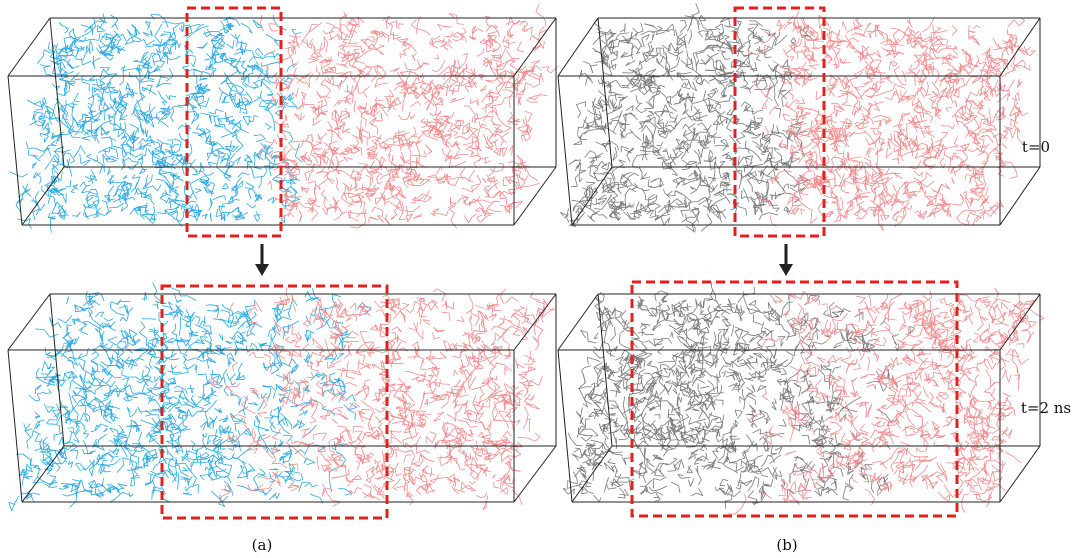 This screenshot has height=558, width=1084. What do you see at coordinates (794, 399) in the screenshot?
I see `interface-highlight-b-bottom` at bounding box center [794, 399].